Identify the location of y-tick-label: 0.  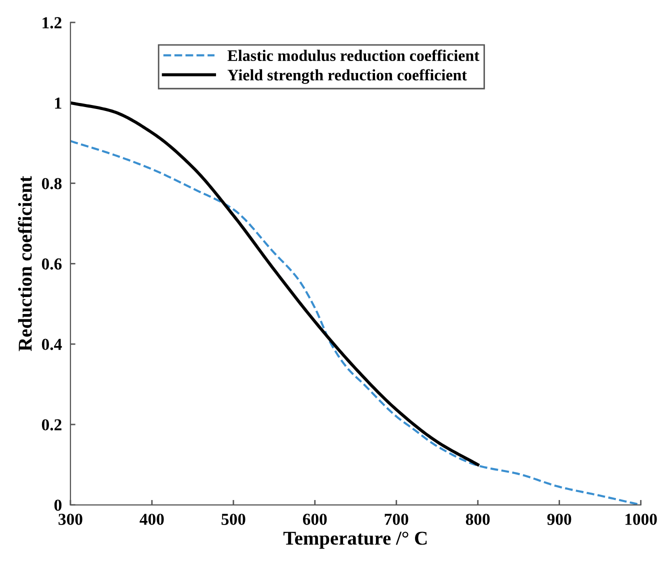
(58, 505).